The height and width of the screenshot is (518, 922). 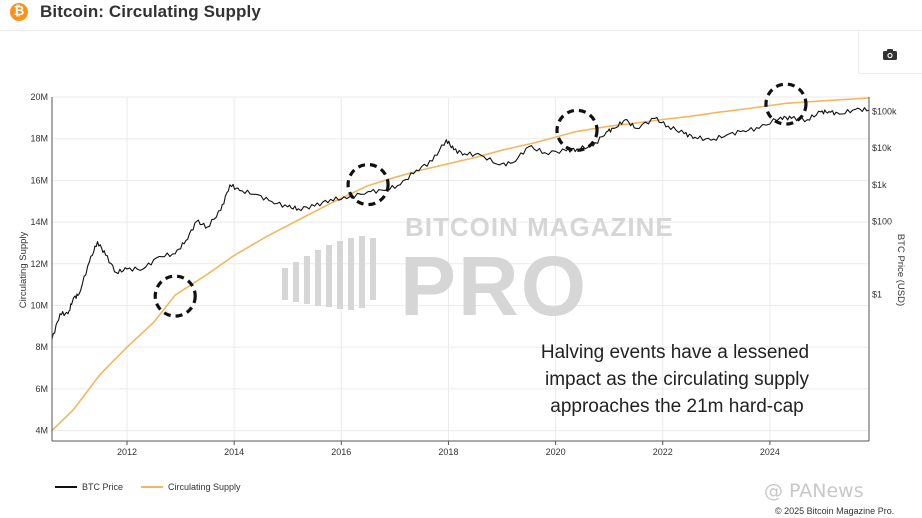 I want to click on chart-header: ₿ Bitcoin: Circulating Supply, so click(x=461, y=15).